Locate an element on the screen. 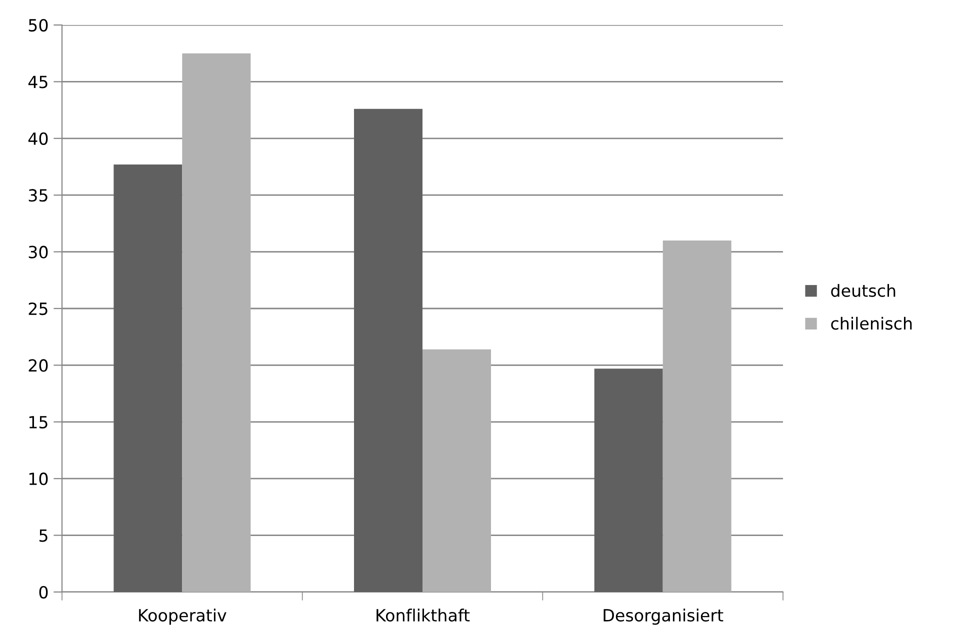 This screenshot has height=639, width=957. x-tick-label: Konflikthaft is located at coordinates (423, 615).